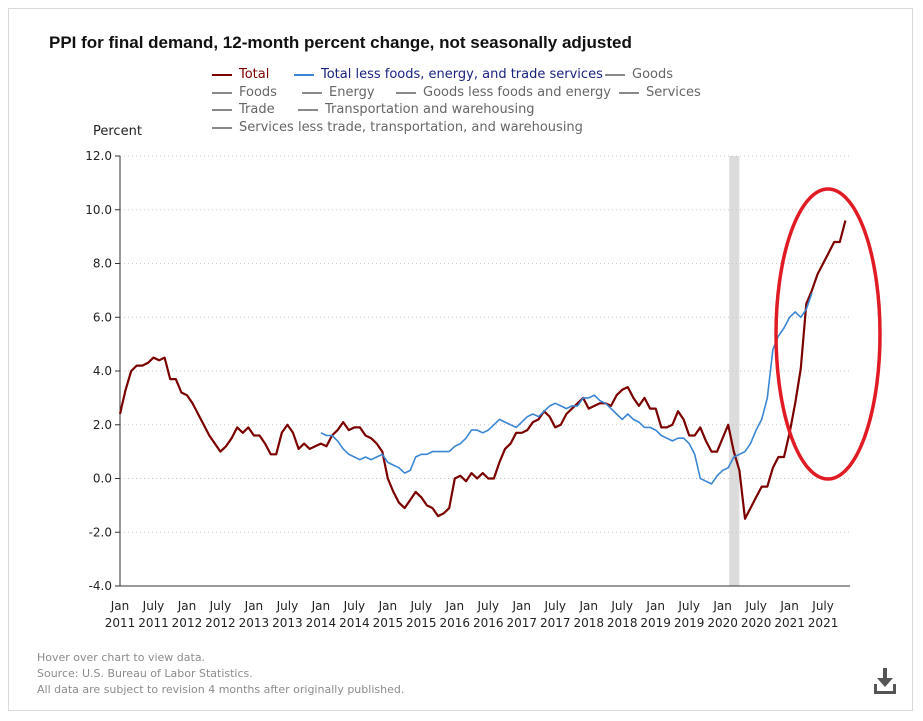 The height and width of the screenshot is (721, 923). What do you see at coordinates (673, 92) in the screenshot?
I see `legend-label: Services` at bounding box center [673, 92].